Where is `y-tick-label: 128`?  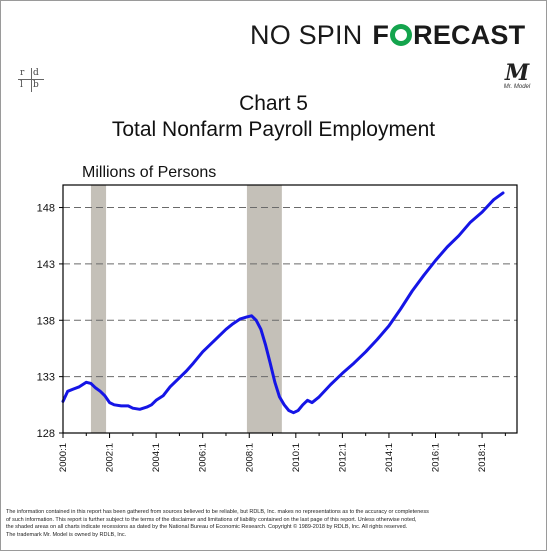
y-tick-label: 128 is located at coordinates (46, 434).